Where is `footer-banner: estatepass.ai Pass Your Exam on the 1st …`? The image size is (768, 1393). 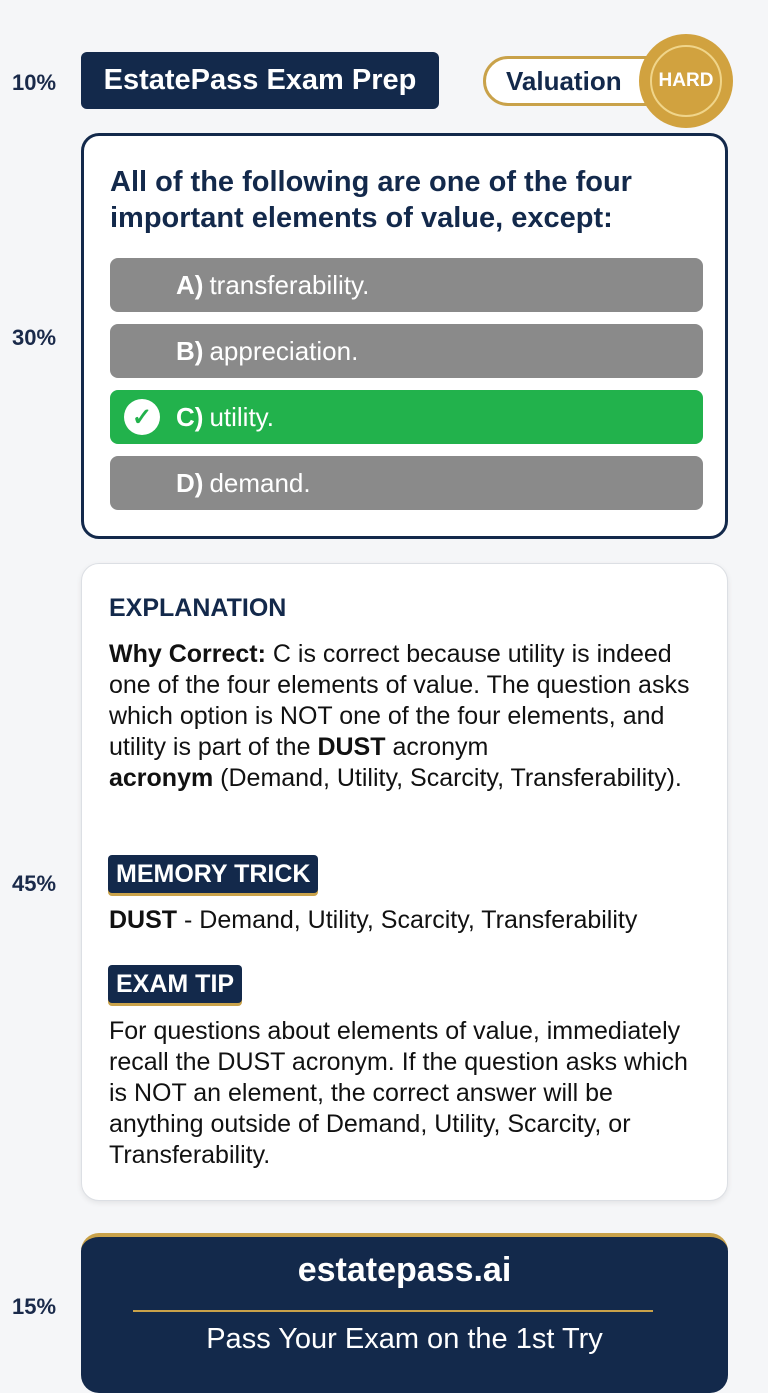 footer-banner: estatepass.ai Pass Your Exam on the 1st … is located at coordinates (404, 1313).